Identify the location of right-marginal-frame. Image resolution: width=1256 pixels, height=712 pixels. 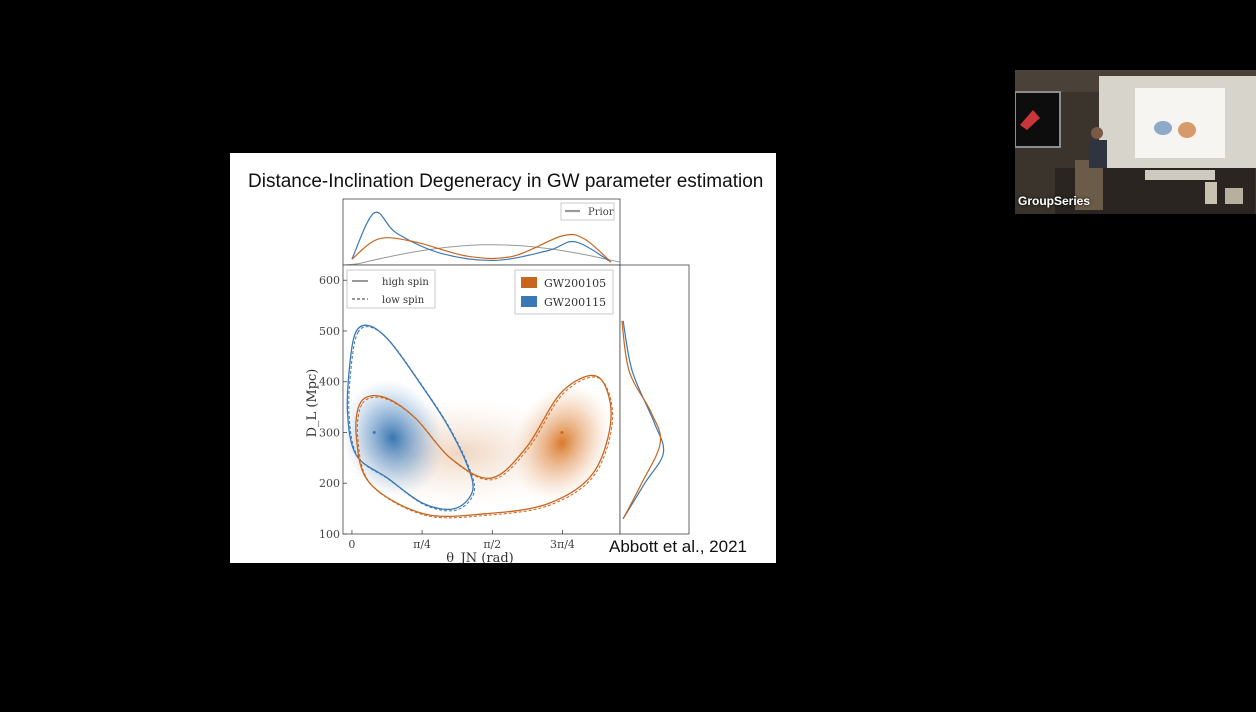
(654, 399).